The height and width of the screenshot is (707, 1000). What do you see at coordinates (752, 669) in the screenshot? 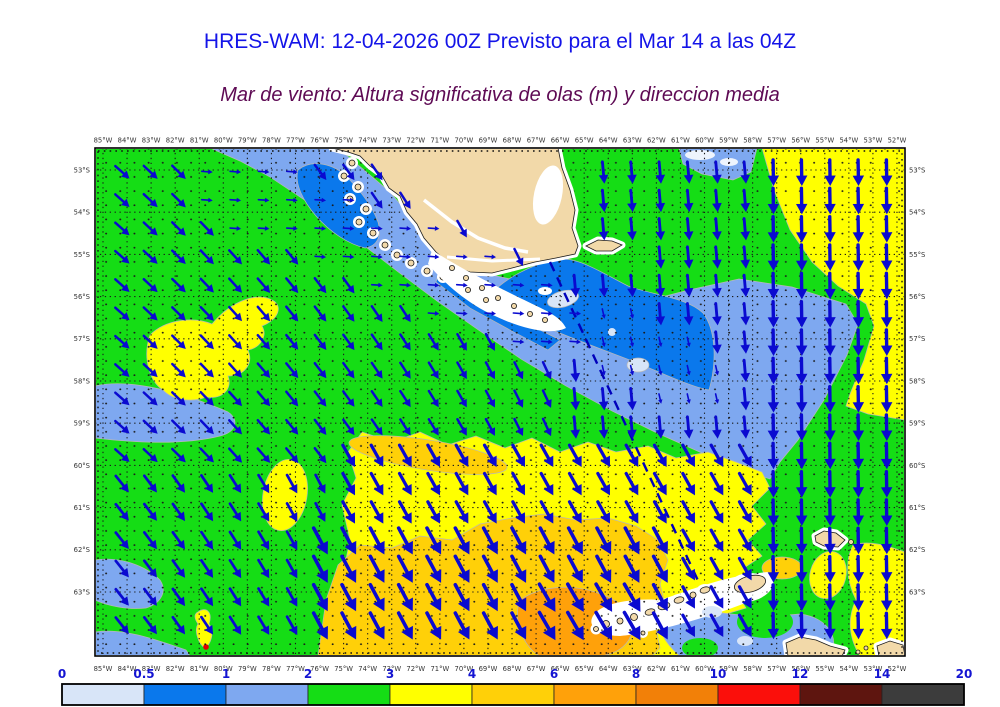
I see `lon-label: 58°W` at bounding box center [752, 669].